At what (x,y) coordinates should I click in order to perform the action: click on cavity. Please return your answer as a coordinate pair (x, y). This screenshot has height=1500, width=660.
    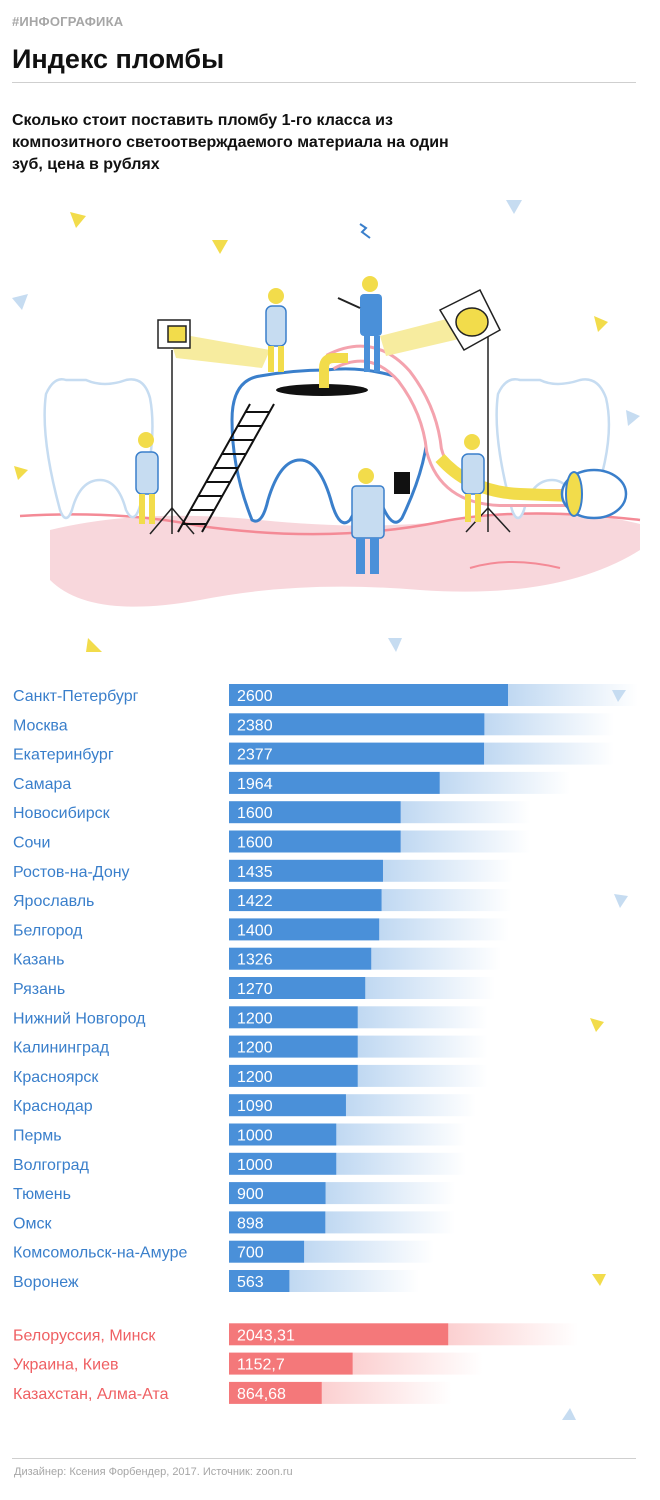
    Looking at the image, I should click on (322, 390).